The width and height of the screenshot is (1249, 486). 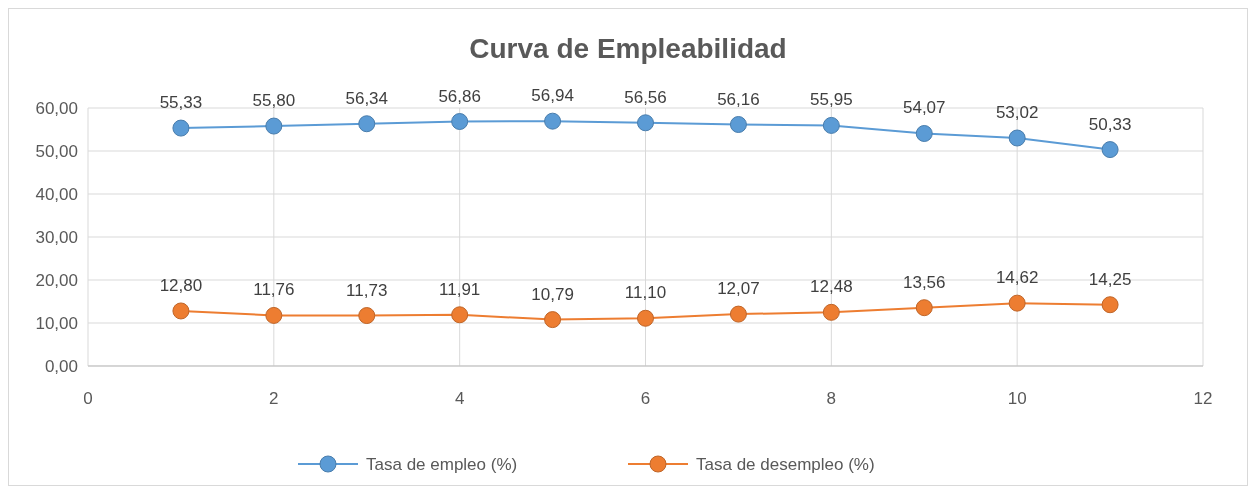 I want to click on x-tick-label: 4, so click(x=459, y=398).